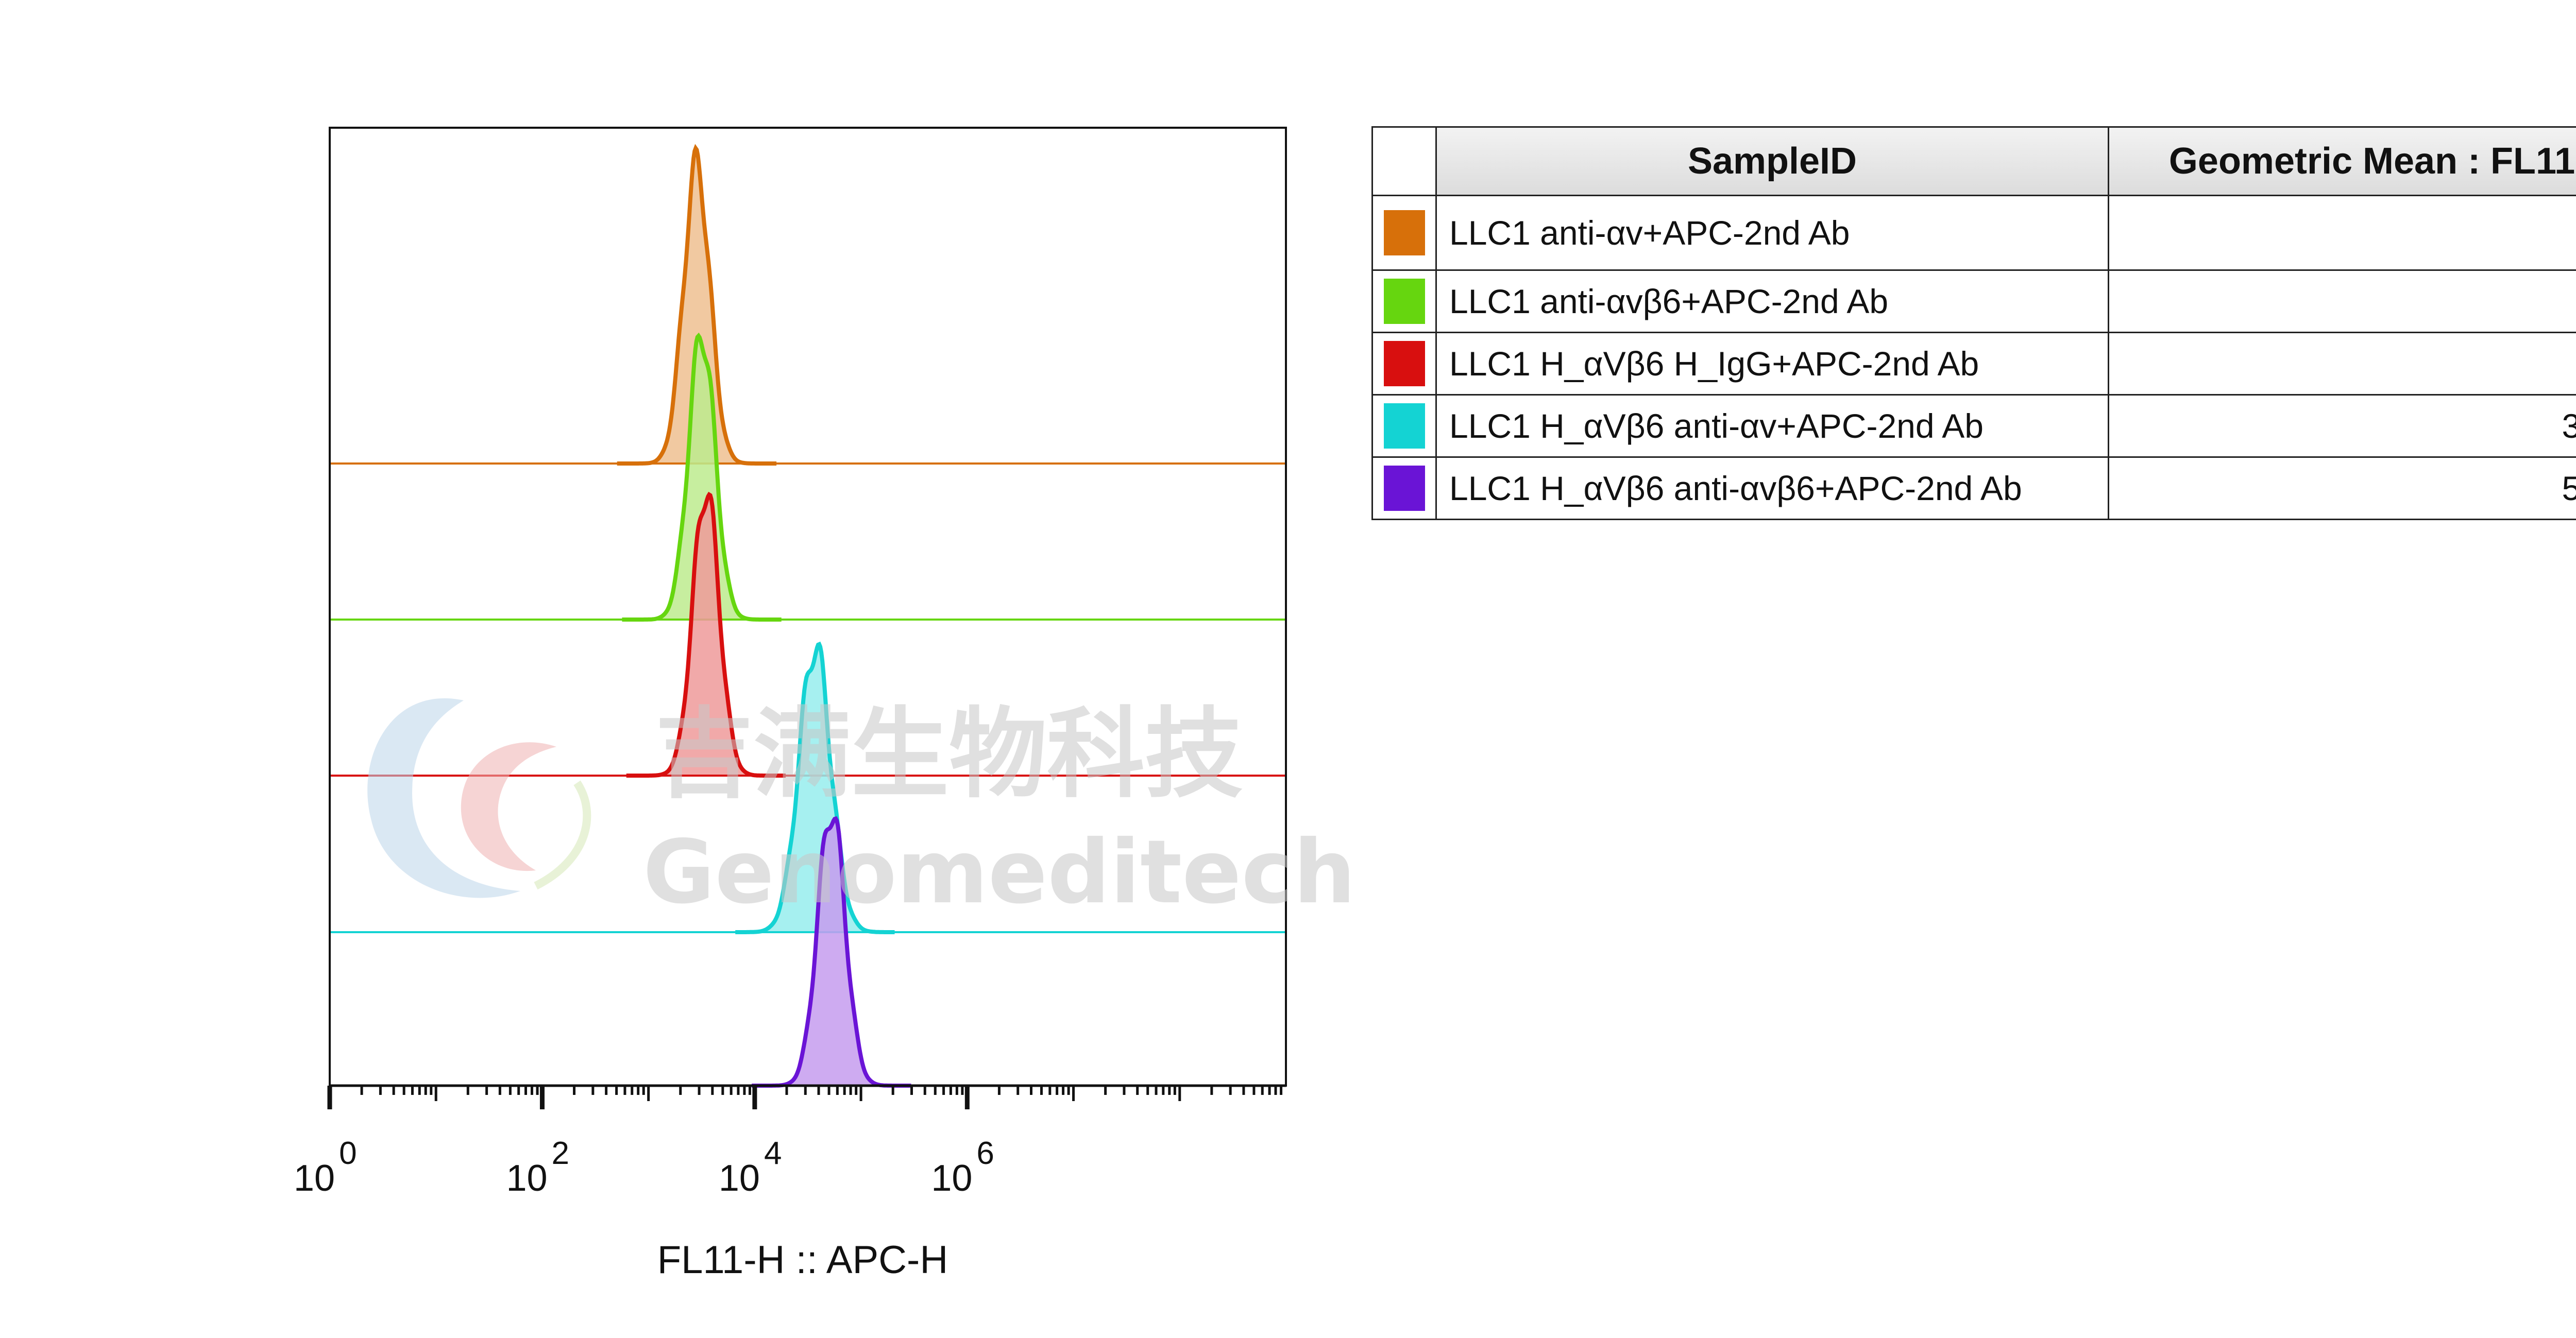 This screenshot has height=1338, width=2576. Describe the element at coordinates (1772, 426) in the screenshot. I see `sample-id-cell: LLC1 H_αVβ6 anti-αv+APC-2nd Ab` at that location.